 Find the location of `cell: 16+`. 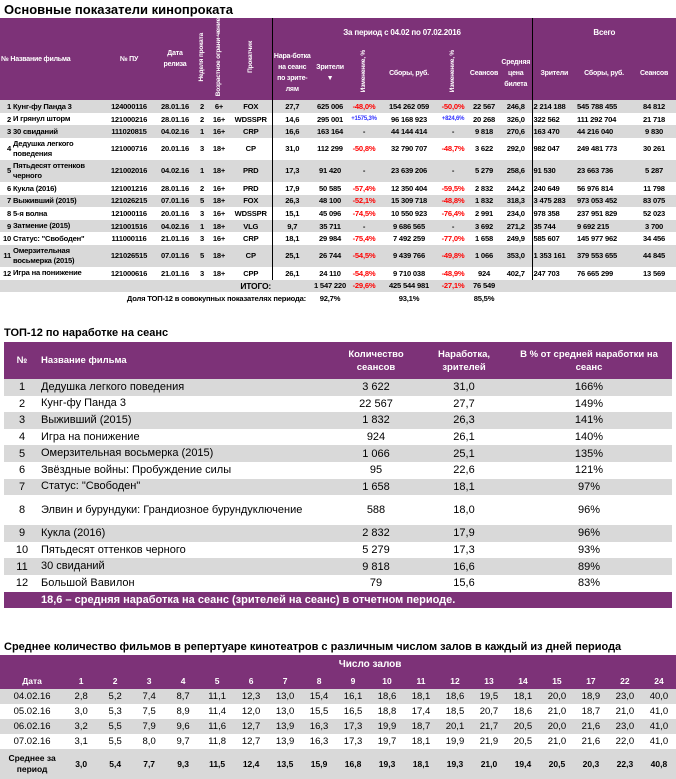

cell: 16+ is located at coordinates (219, 131).